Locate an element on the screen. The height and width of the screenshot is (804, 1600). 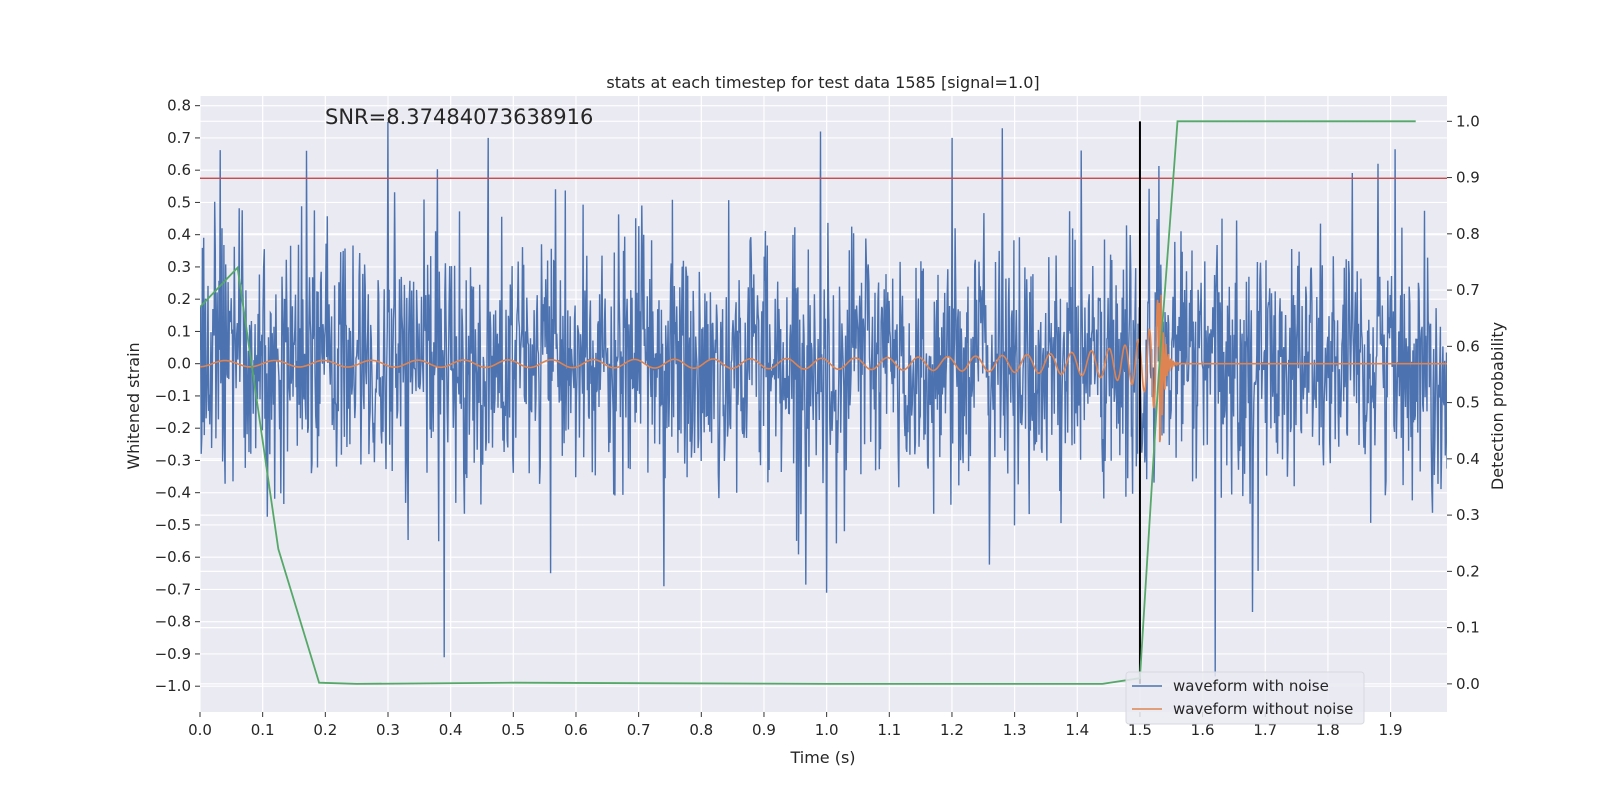
y2-tick-label: 0.0 is located at coordinates (1468, 684).